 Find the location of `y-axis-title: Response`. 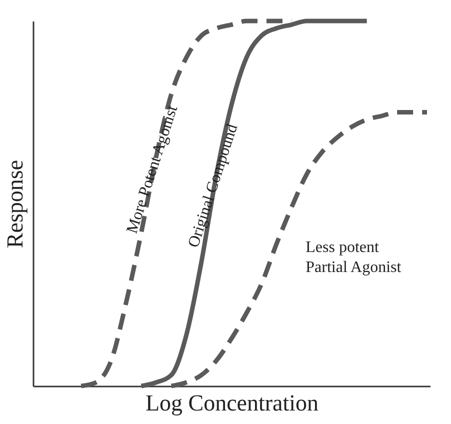

y-axis-title: Response is located at coordinates (15, 204).